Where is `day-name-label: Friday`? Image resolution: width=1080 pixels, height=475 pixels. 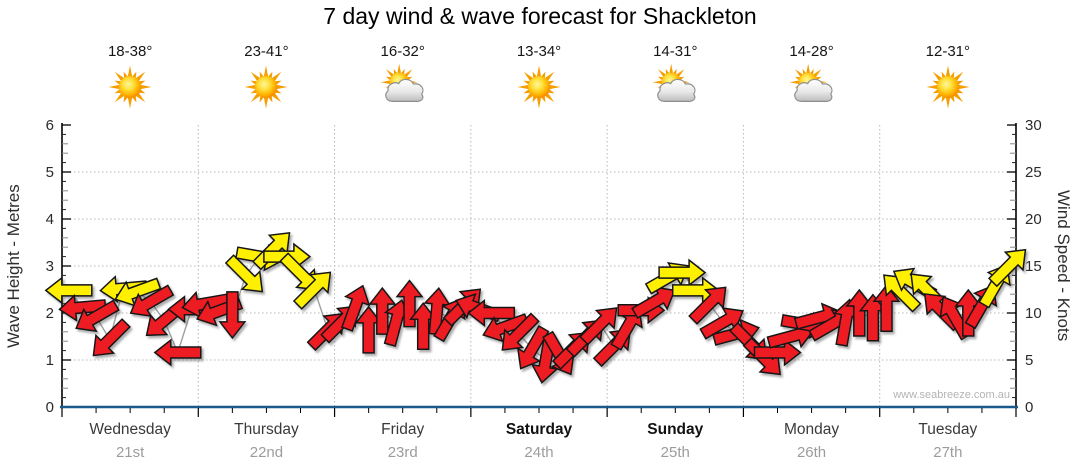
day-name-label: Friday is located at coordinates (403, 429).